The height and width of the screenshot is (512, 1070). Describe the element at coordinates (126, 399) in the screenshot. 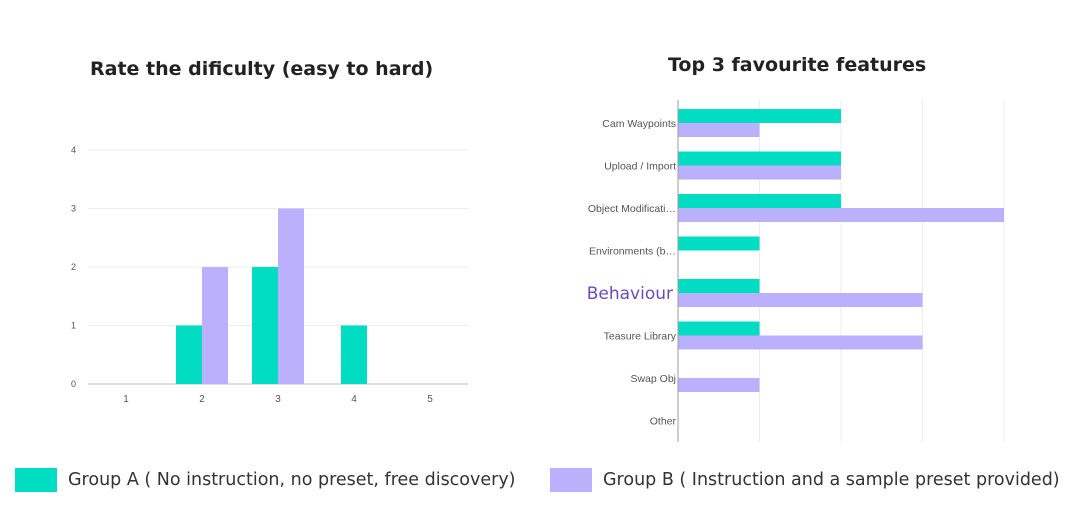

I see `x-tick-label: 1` at that location.